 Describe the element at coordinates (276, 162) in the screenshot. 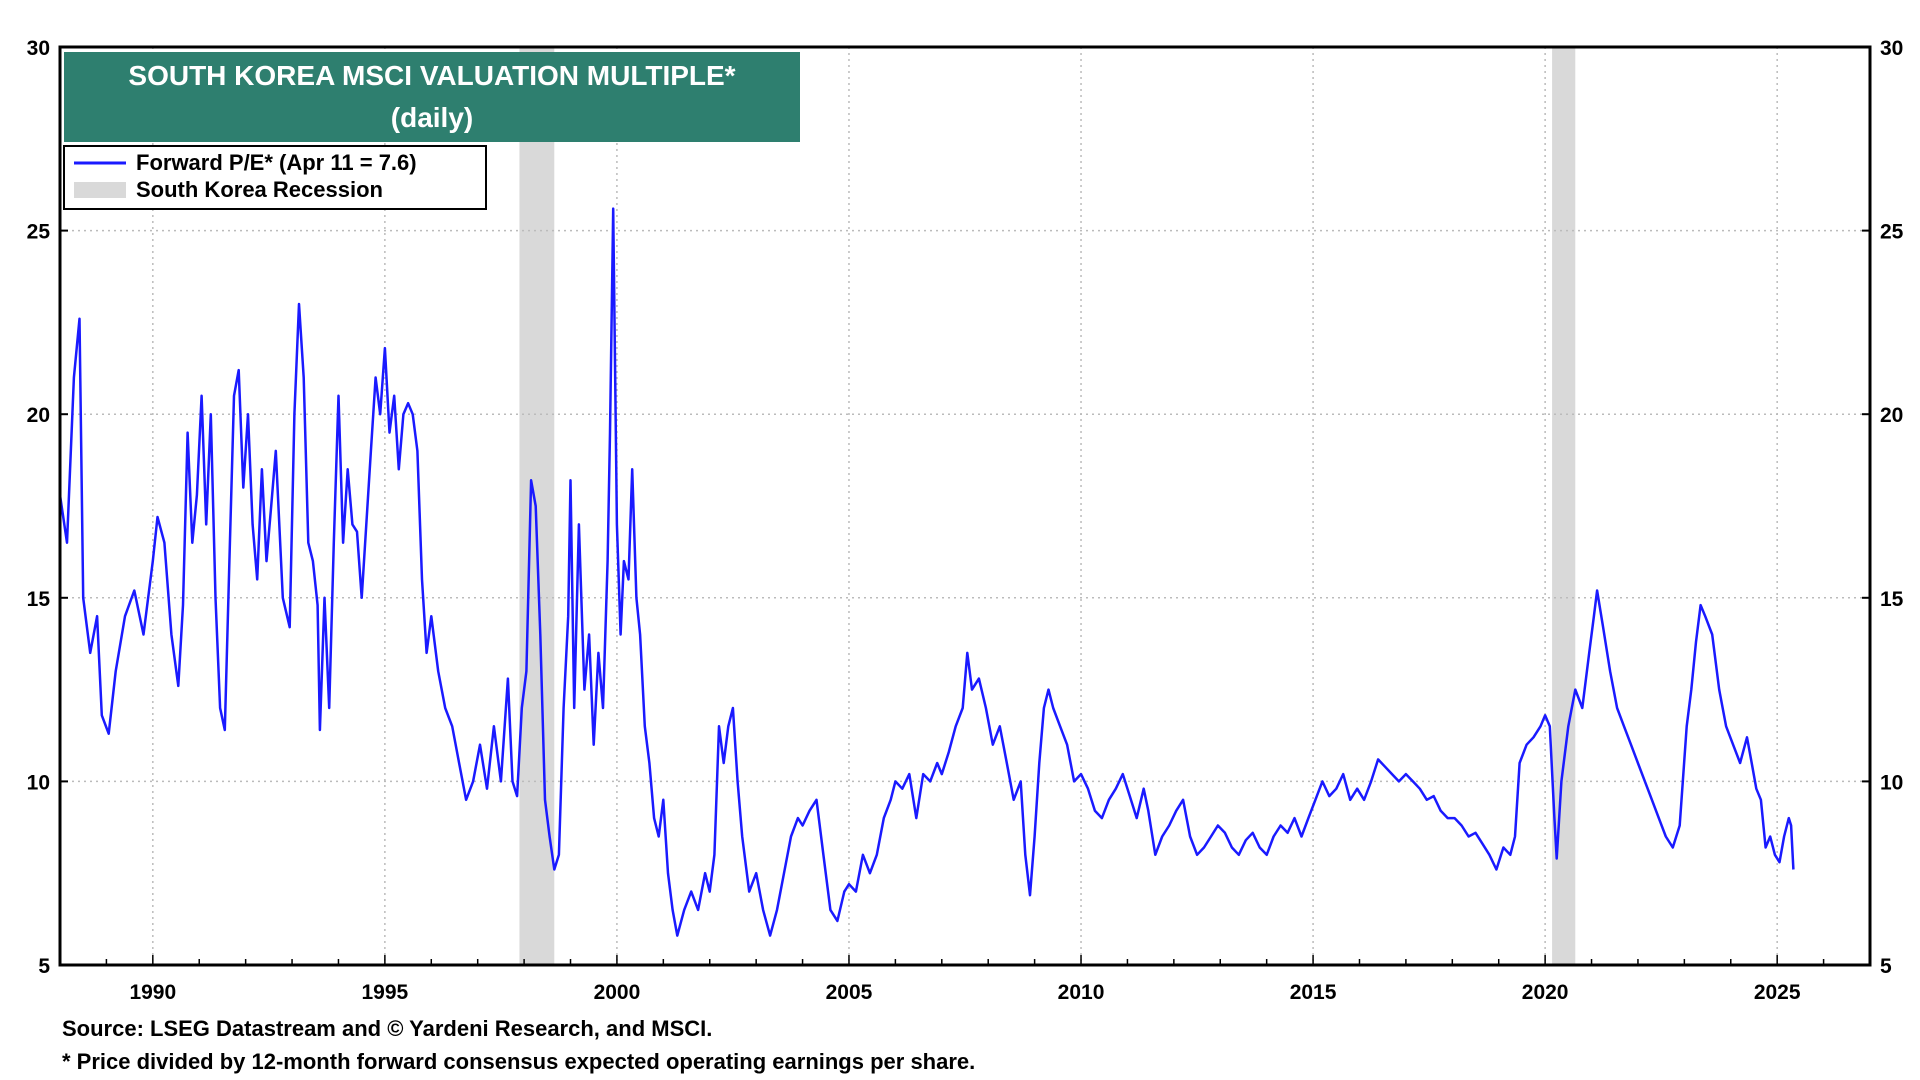

I see `legend-series-label: Forward P/E* (Apr 11 = 7.6)` at that location.